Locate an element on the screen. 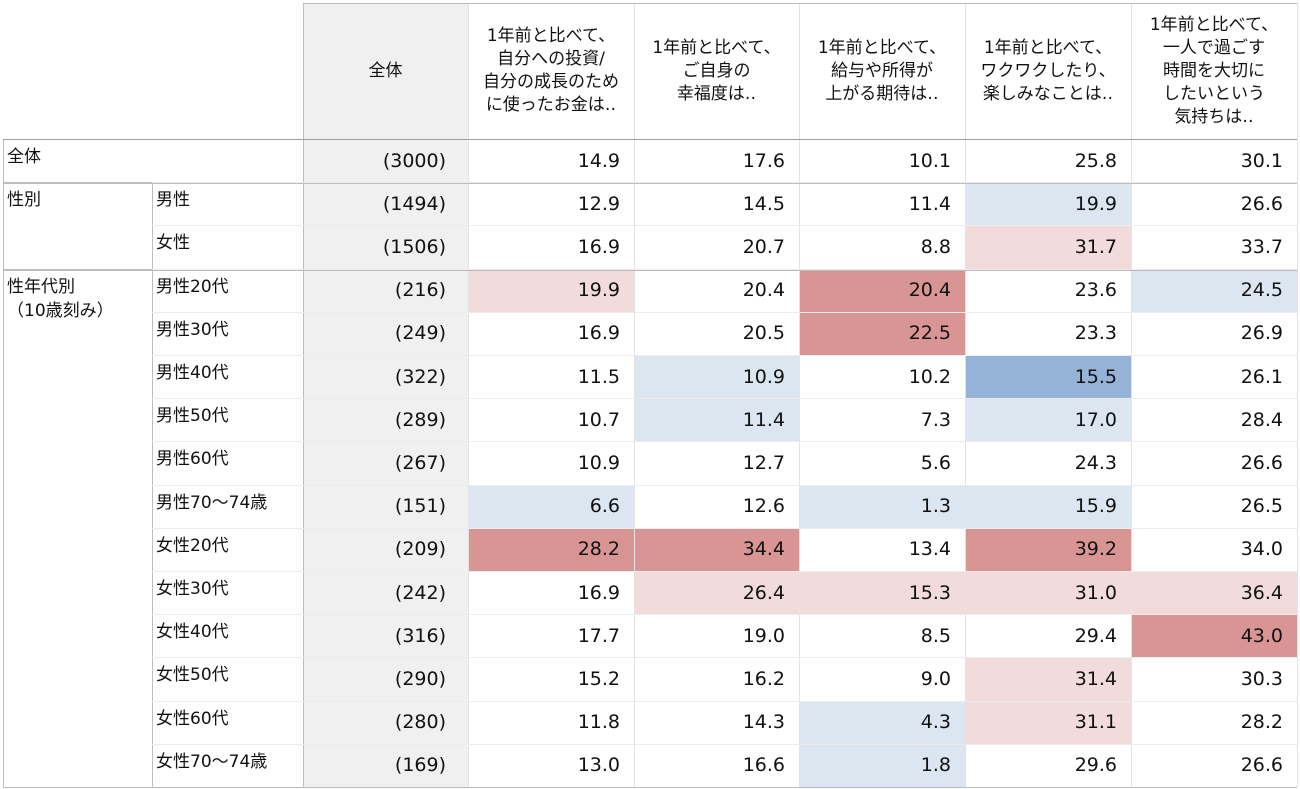  value-cell: 29.6 is located at coordinates (1095, 765).